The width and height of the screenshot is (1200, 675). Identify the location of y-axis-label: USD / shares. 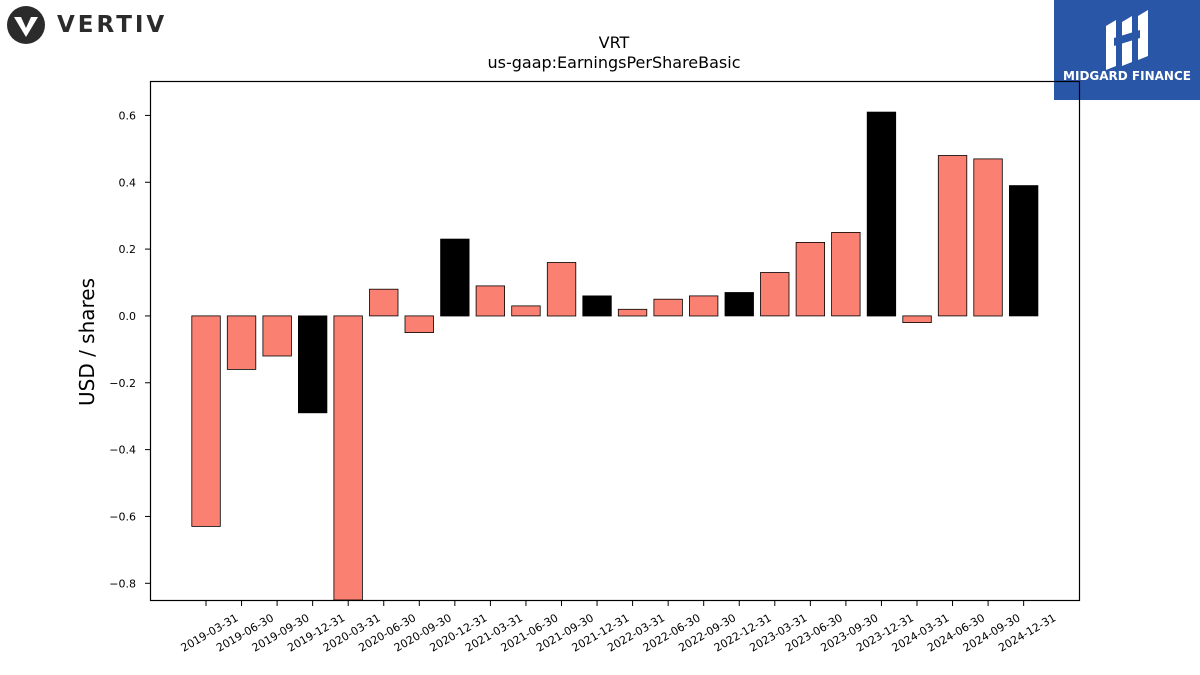
(87, 342).